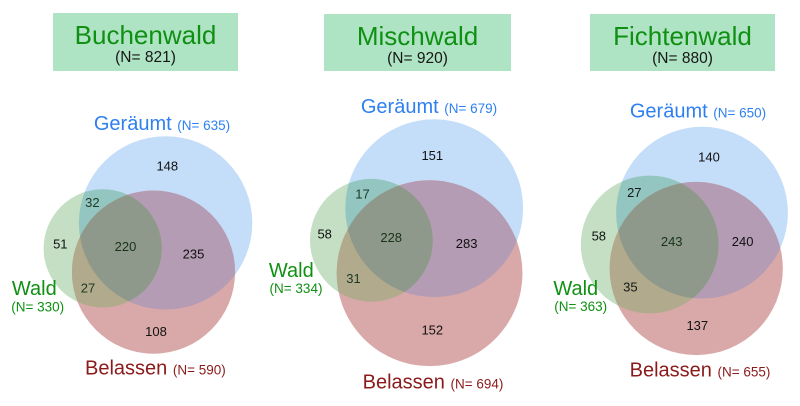 Image resolution: width=800 pixels, height=406 pixels. I want to click on svg-text: 17, so click(362, 193).